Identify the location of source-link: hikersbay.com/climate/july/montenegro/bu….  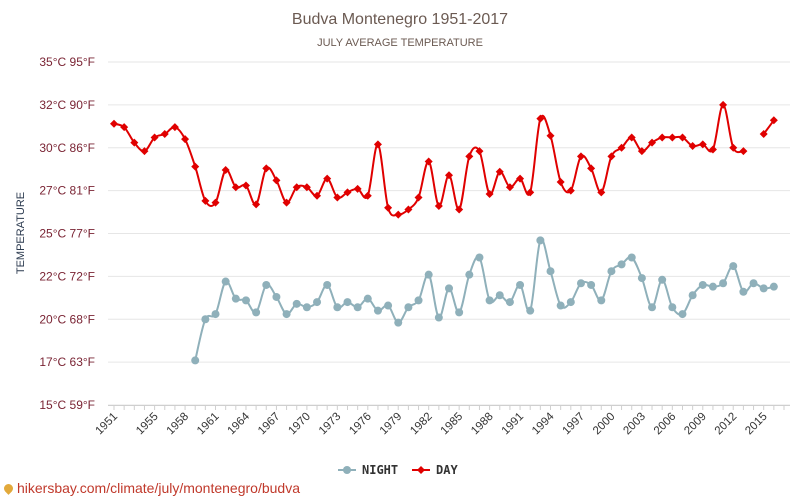
(158, 488).